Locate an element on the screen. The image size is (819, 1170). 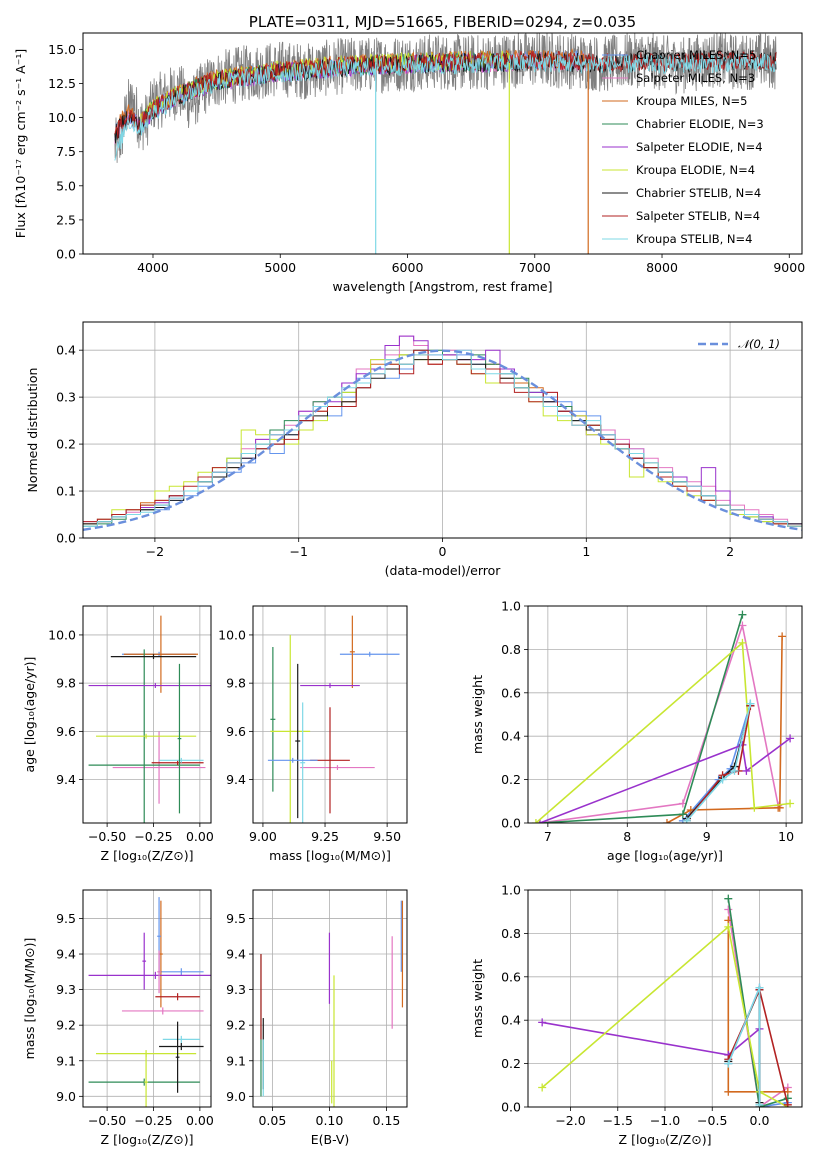
x-tick-label: −2.0 is located at coordinates (570, 1120).